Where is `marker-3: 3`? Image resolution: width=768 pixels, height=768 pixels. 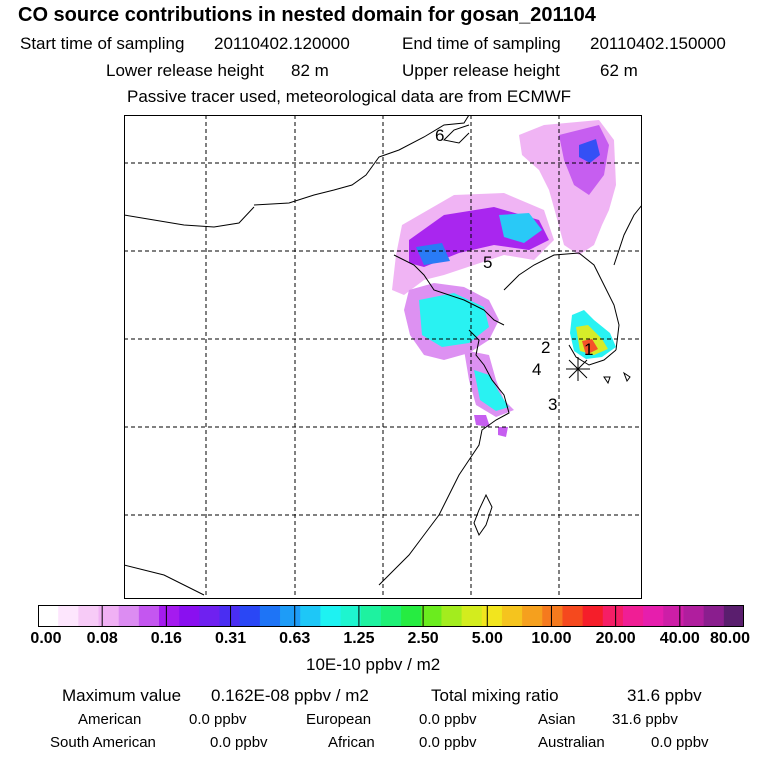 marker-3: 3 is located at coordinates (552, 404).